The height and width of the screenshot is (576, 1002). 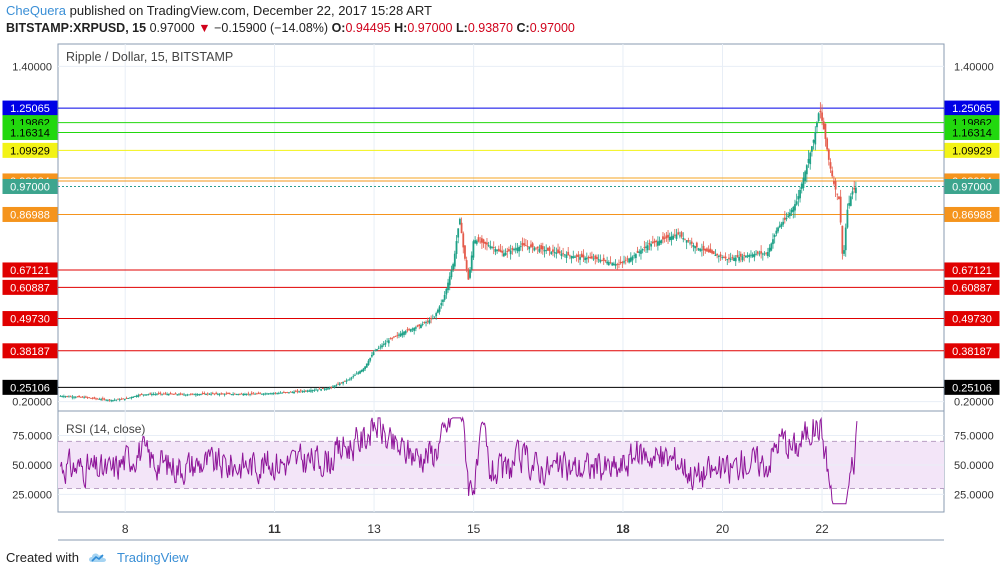 I want to click on level-price-label: 1.09929, so click(x=972, y=150).